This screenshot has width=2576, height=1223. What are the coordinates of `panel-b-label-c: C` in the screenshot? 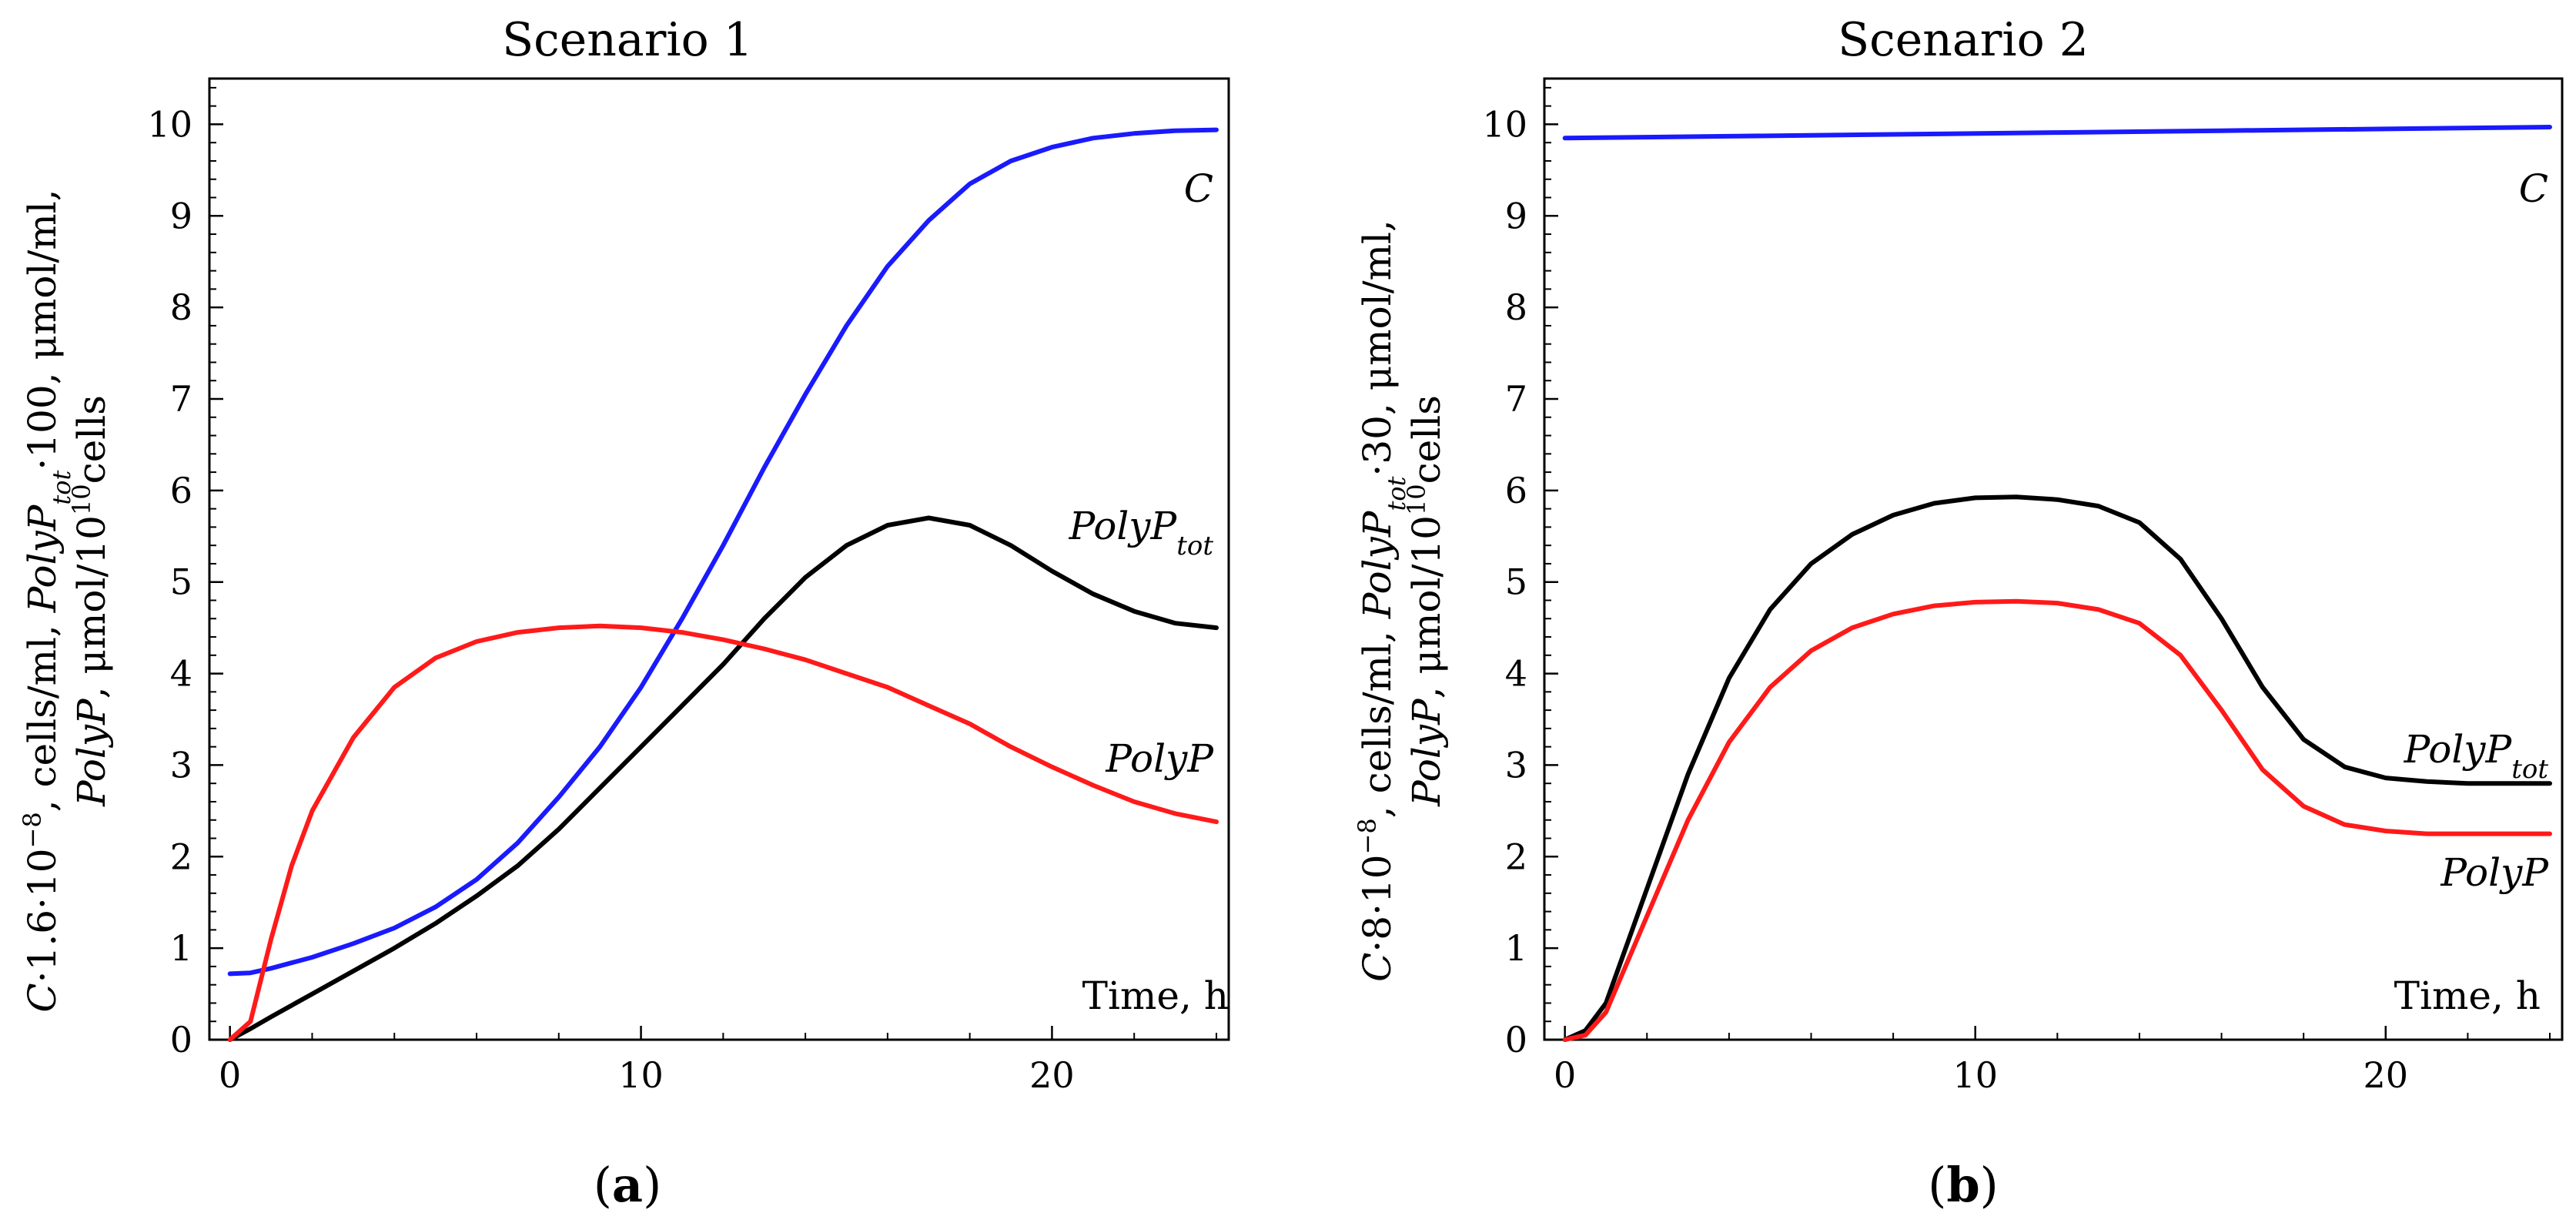 It's located at (2533, 188).